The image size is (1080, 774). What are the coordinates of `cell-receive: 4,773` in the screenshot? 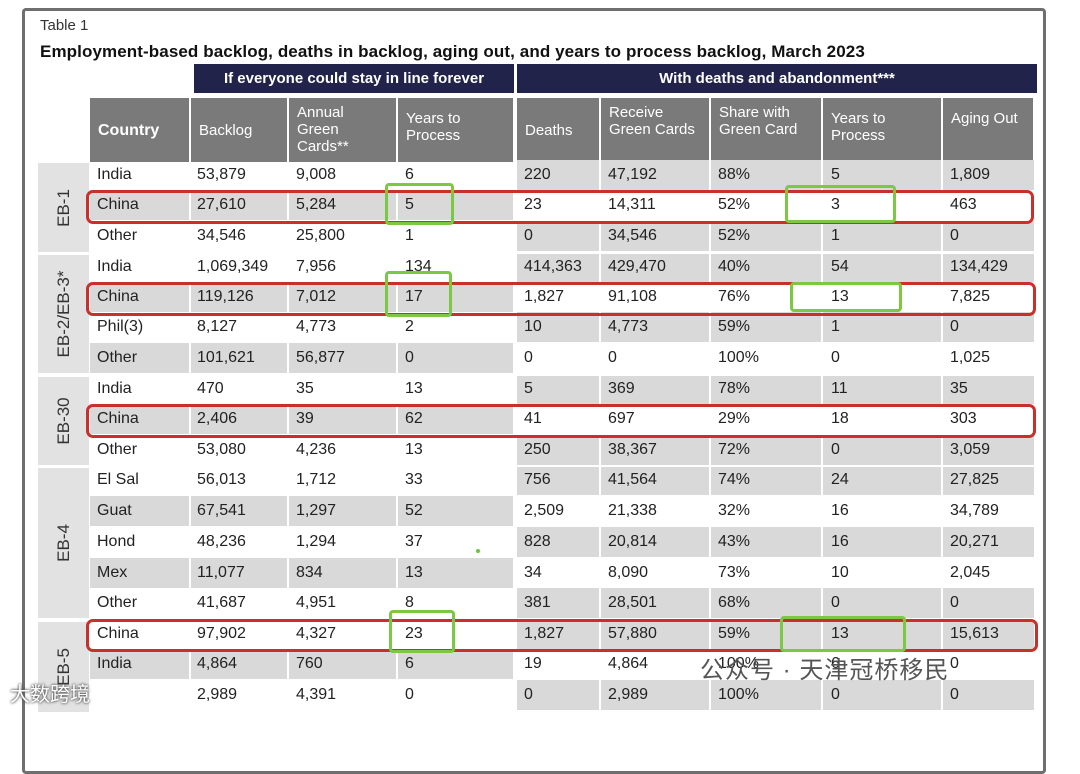 It's located at (628, 326).